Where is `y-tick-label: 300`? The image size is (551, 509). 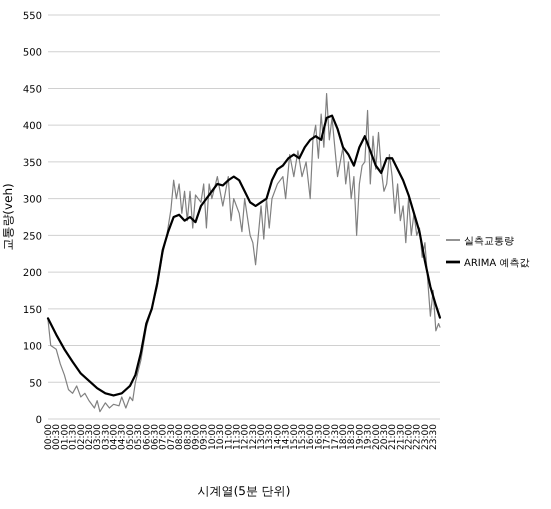 y-tick-label: 300 is located at coordinates (32, 200).